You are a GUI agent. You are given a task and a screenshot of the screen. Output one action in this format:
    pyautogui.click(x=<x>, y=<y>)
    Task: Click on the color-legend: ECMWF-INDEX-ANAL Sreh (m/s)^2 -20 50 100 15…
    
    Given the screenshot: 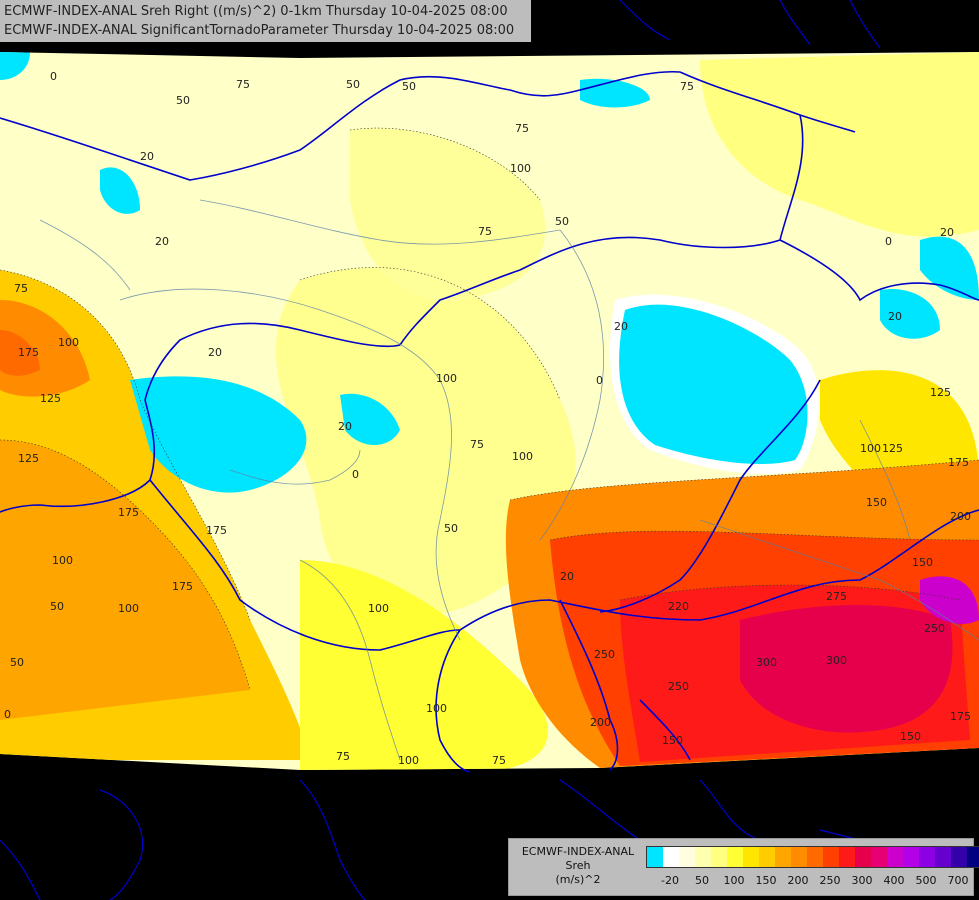 What is the action you would take?
    pyautogui.click(x=743, y=867)
    